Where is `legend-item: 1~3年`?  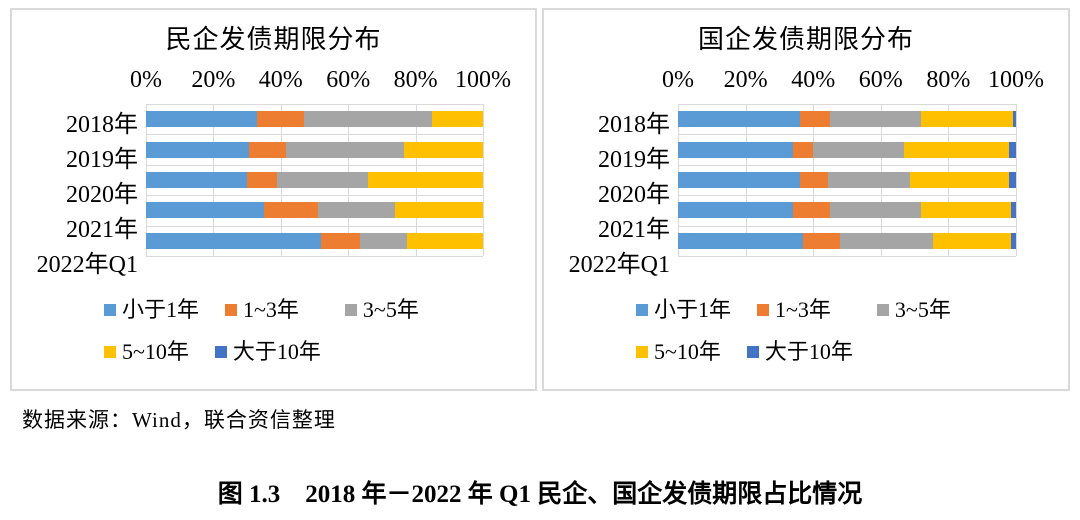 legend-item: 1~3年 is located at coordinates (794, 310).